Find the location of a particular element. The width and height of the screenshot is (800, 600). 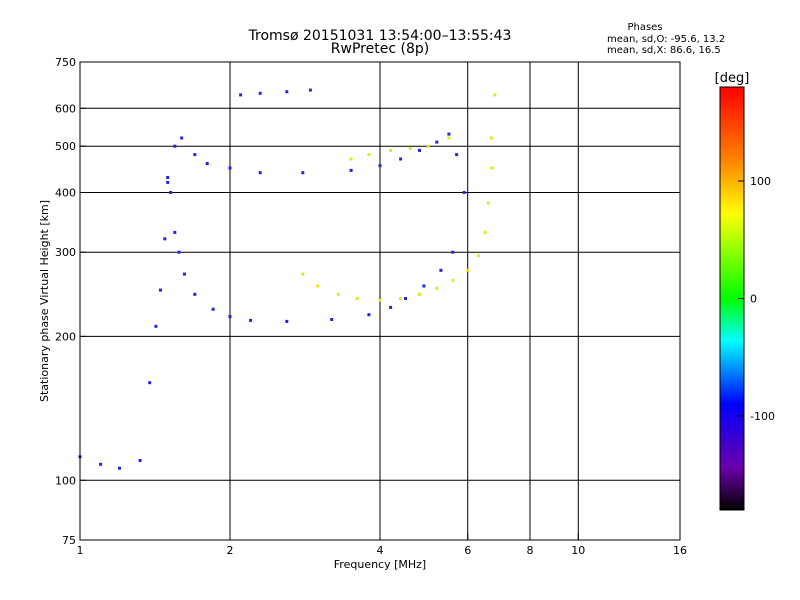

colorbar-label: [deg] is located at coordinates (732, 78).